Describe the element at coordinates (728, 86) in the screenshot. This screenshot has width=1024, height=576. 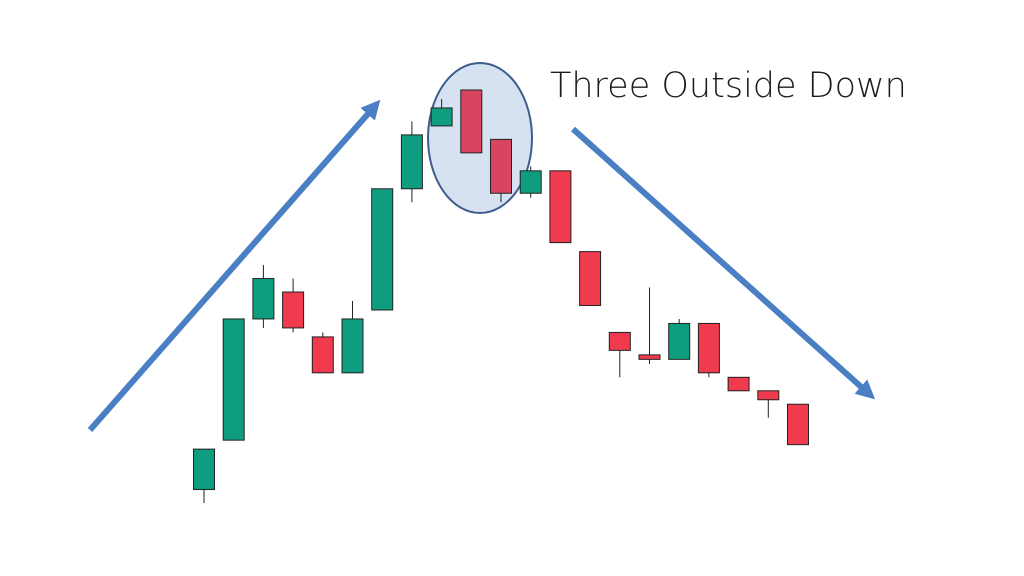
I see `chart-title: Three Outside Down` at that location.